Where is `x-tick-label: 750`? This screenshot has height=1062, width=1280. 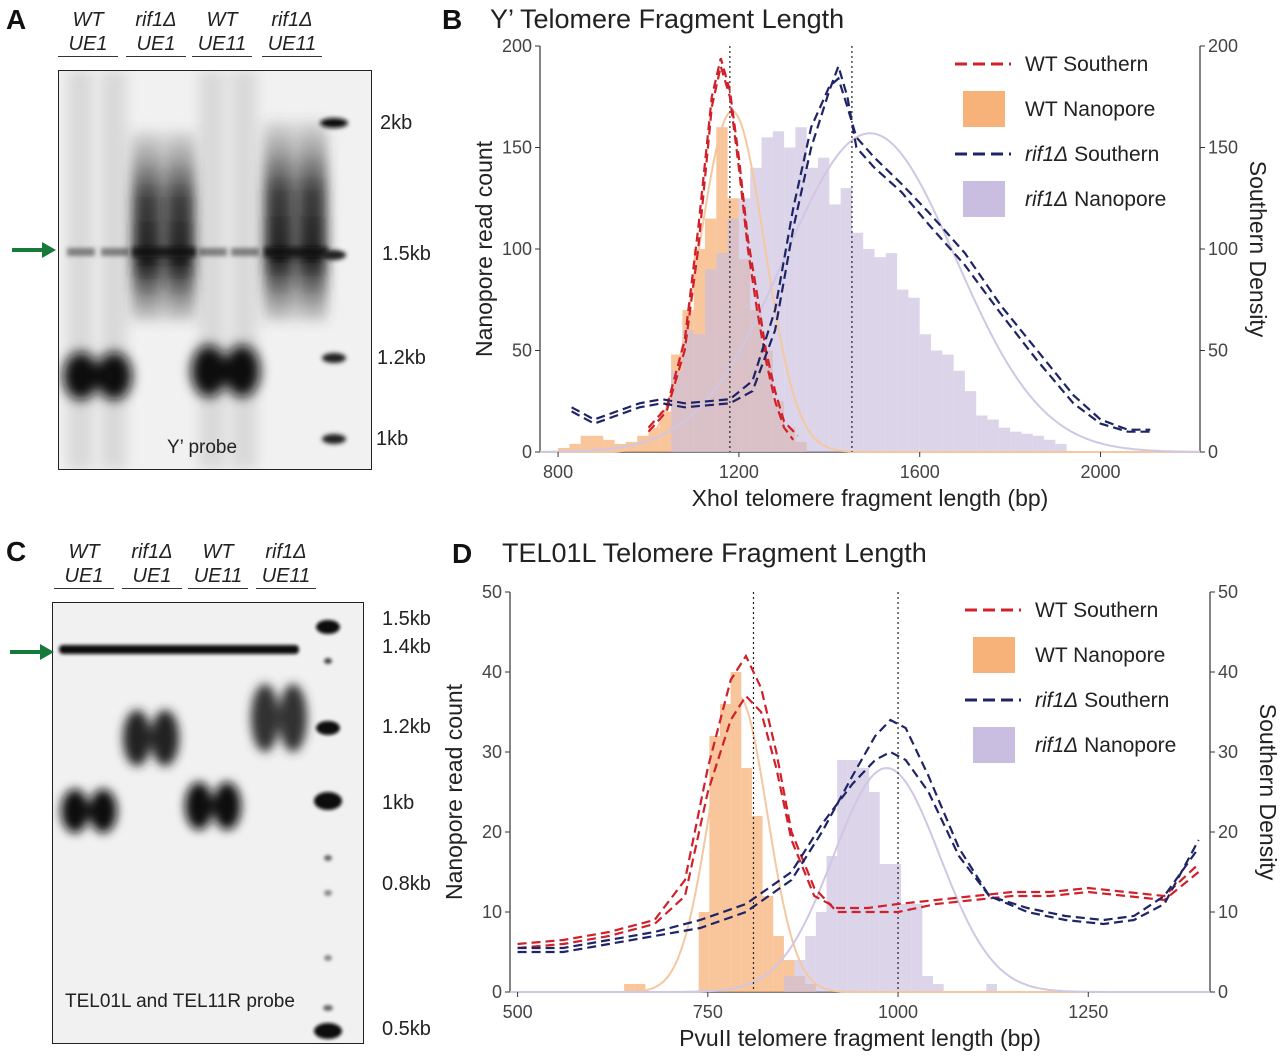 x-tick-label: 750 is located at coordinates (708, 1012).